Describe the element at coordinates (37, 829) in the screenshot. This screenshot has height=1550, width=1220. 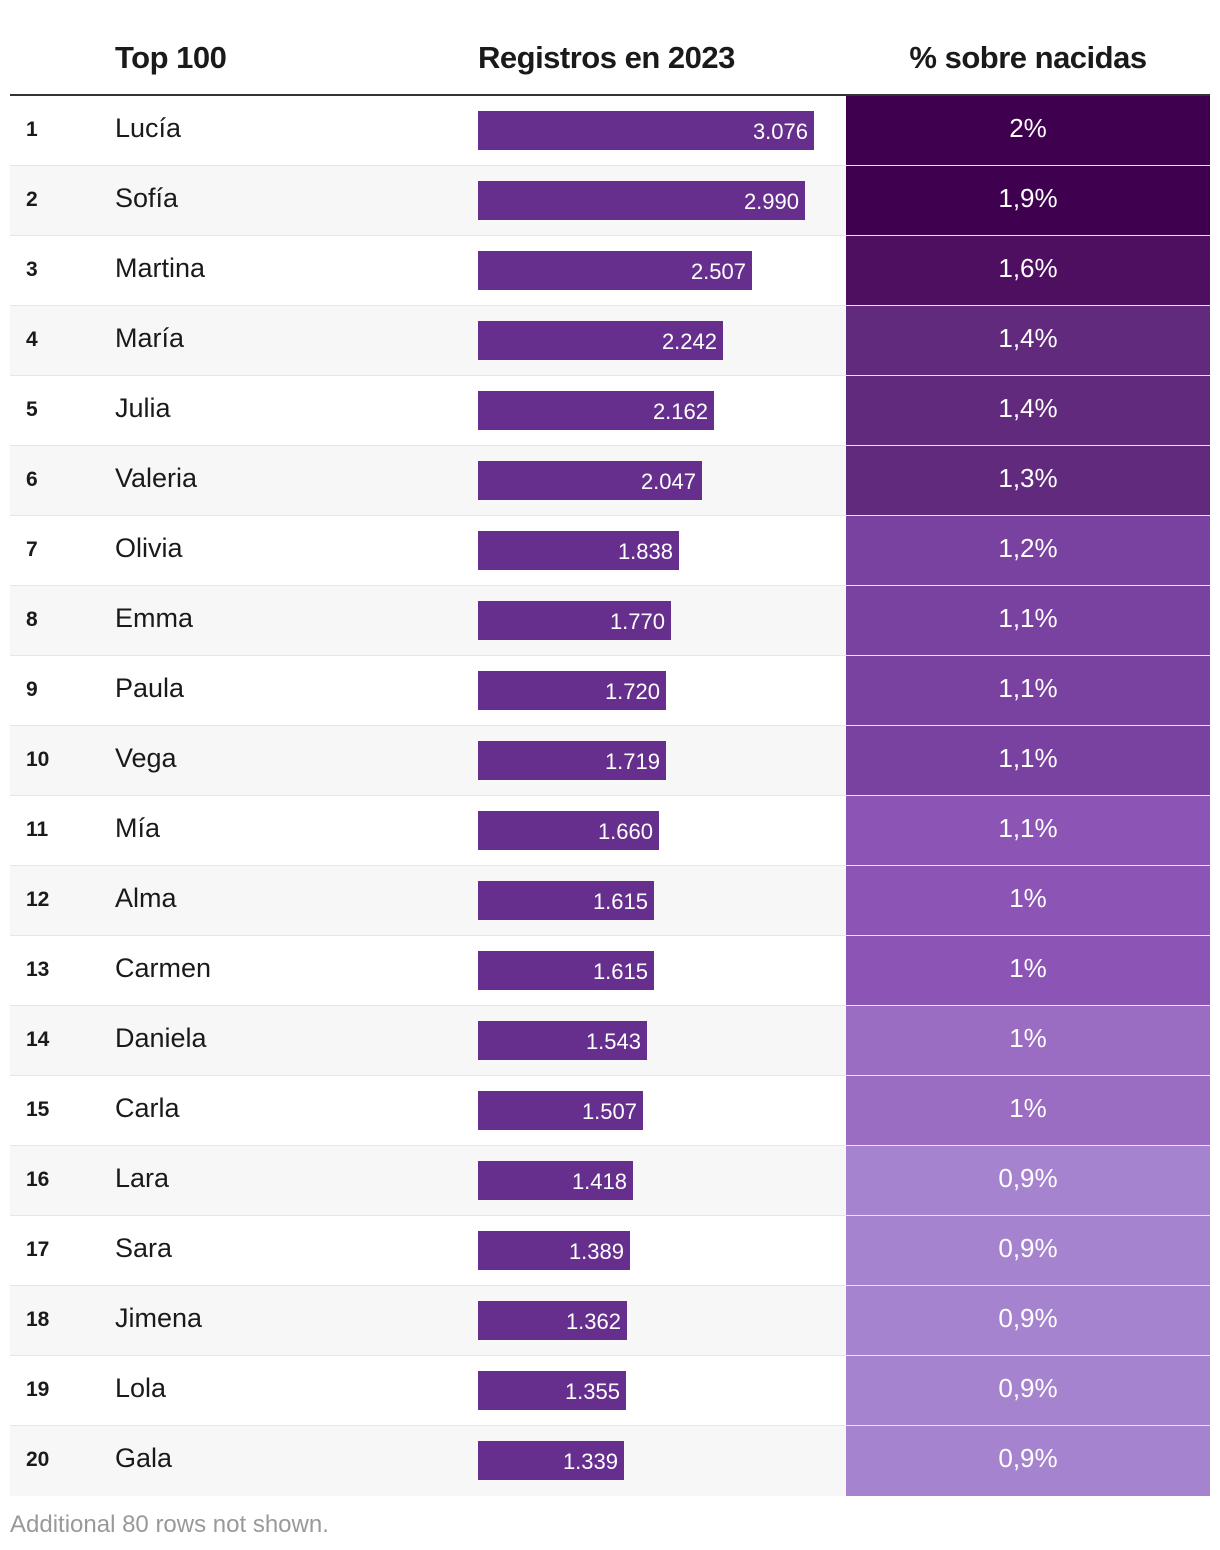
I see `row-rank: 11` at that location.